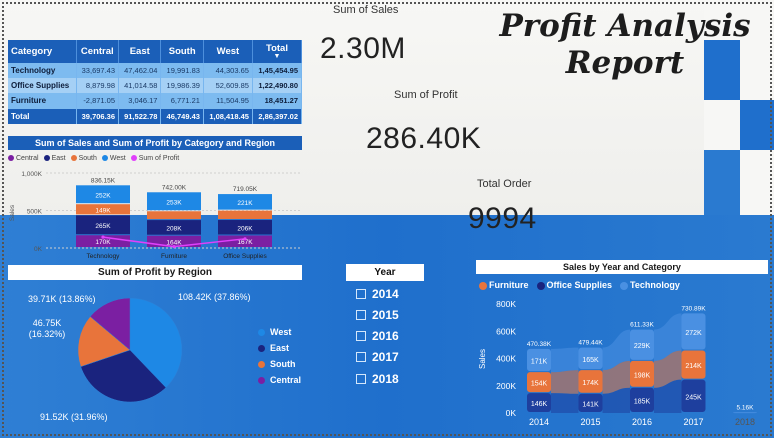 This screenshot has height=438, width=774. Describe the element at coordinates (504, 285) in the screenshot. I see `legend-item: Furniture` at that location.